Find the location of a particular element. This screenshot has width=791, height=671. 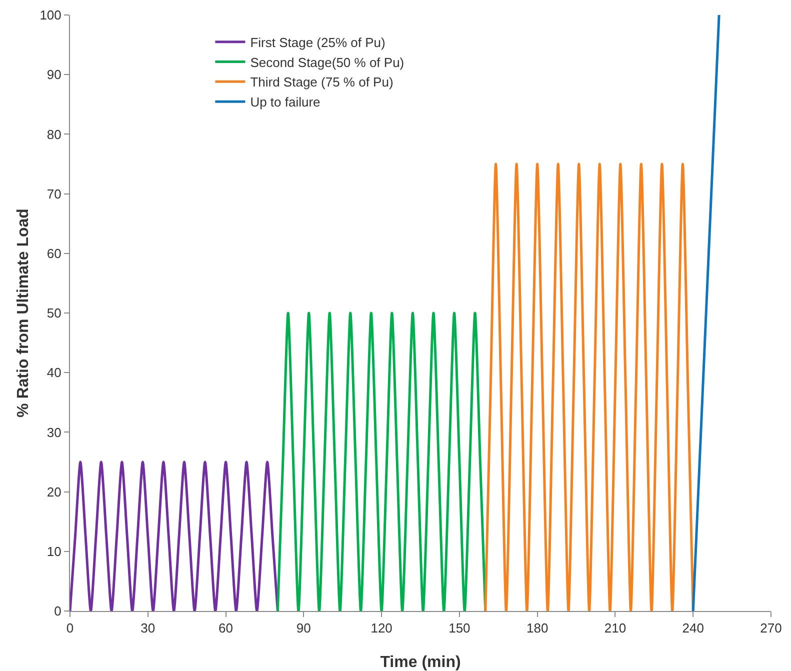

y-axis-title: % Ratio from Ultimate Load is located at coordinates (23, 313).